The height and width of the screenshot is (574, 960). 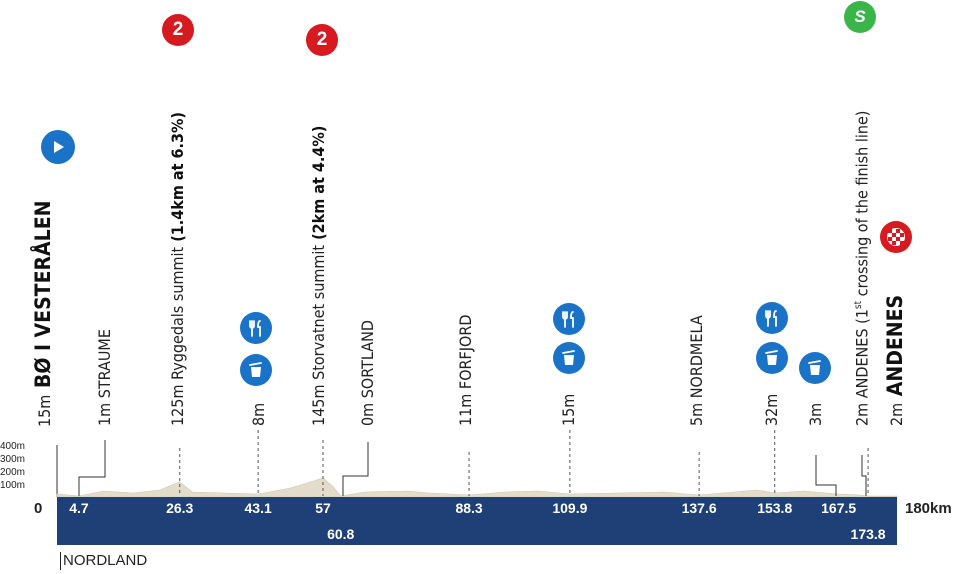 I want to click on km-marker: 109.9, so click(x=570, y=508).